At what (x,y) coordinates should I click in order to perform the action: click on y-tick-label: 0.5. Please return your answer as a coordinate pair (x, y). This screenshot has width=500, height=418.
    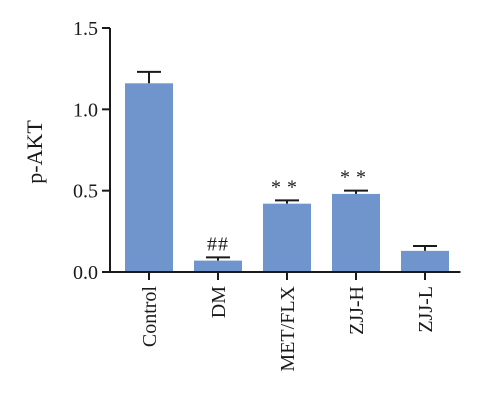
    Looking at the image, I should click on (85, 192).